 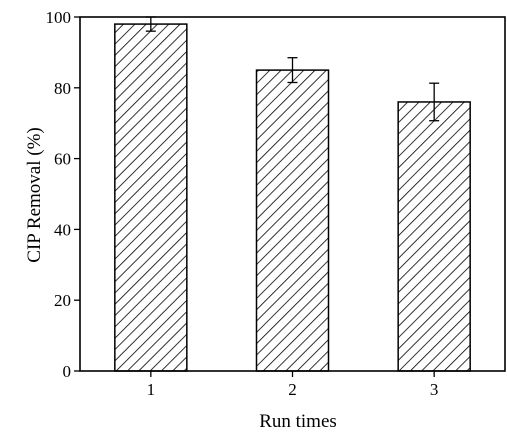 What do you see at coordinates (67, 371) in the screenshot?
I see `y-tick-label-0: 0` at bounding box center [67, 371].